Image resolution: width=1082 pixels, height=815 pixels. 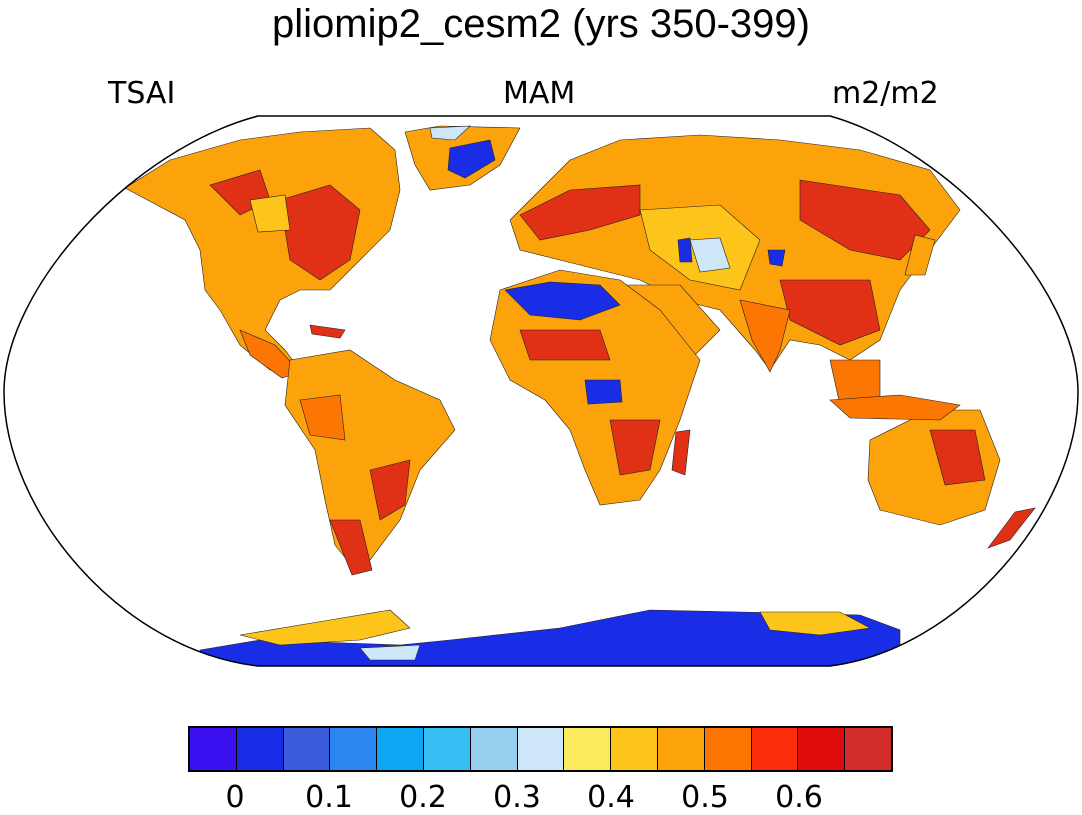 What do you see at coordinates (562, 301) in the screenshot?
I see `sahara-blue` at bounding box center [562, 301].